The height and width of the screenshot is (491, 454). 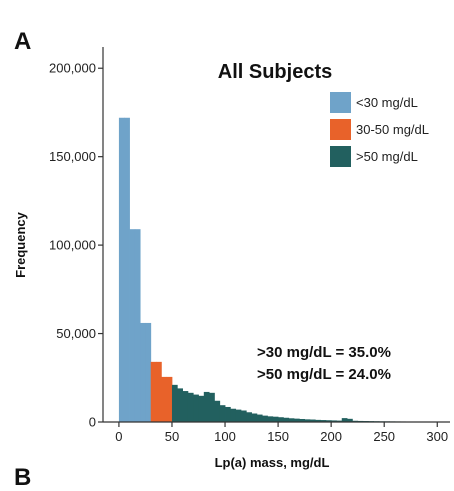 I want to click on x-tick-label: 250, so click(x=384, y=436).